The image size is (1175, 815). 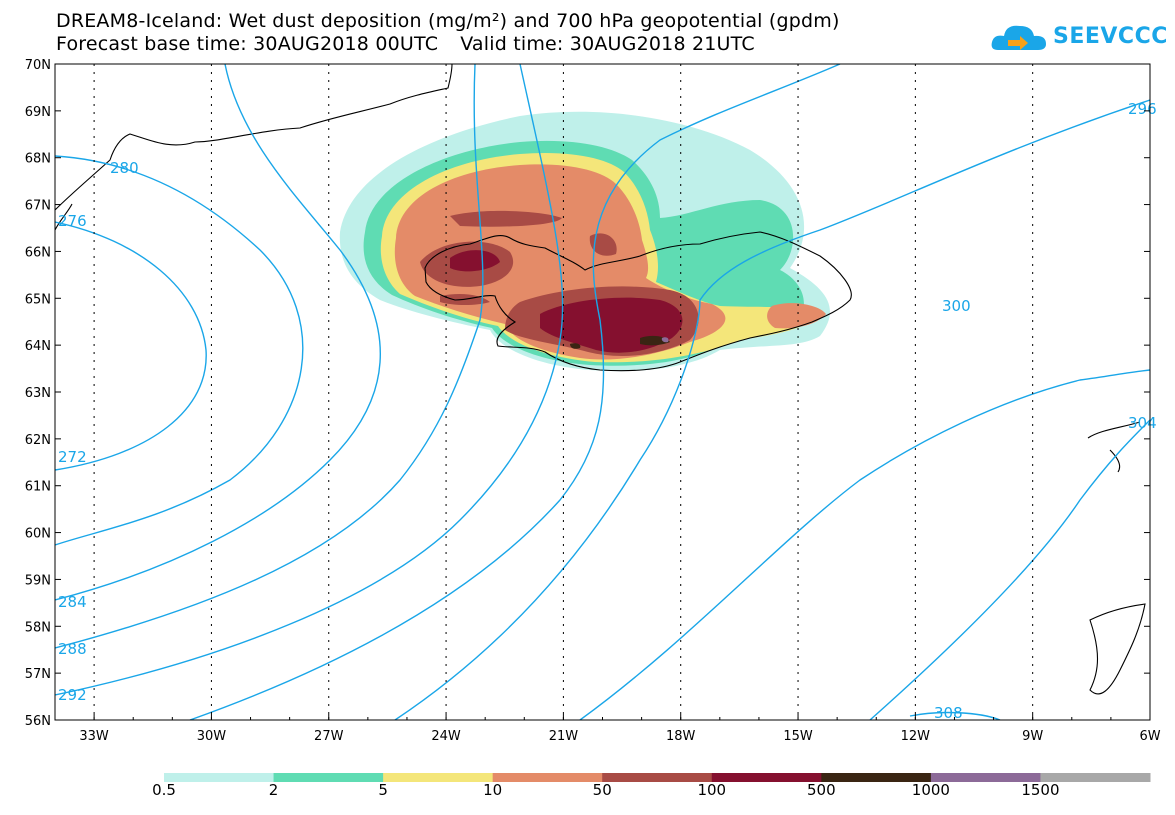 I want to click on contour-label-300: 300, so click(x=956, y=306).